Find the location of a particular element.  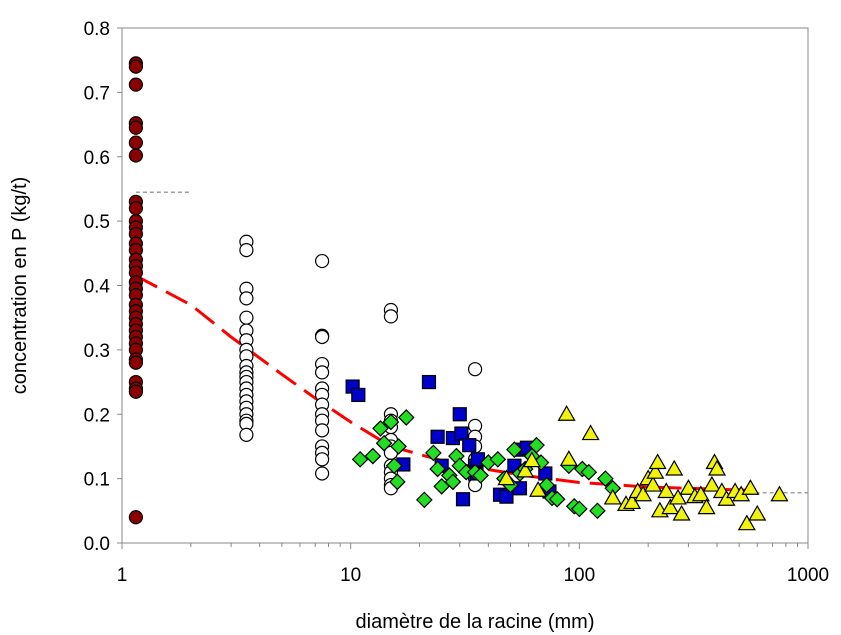

x-tick-label: 100 is located at coordinates (579, 575).